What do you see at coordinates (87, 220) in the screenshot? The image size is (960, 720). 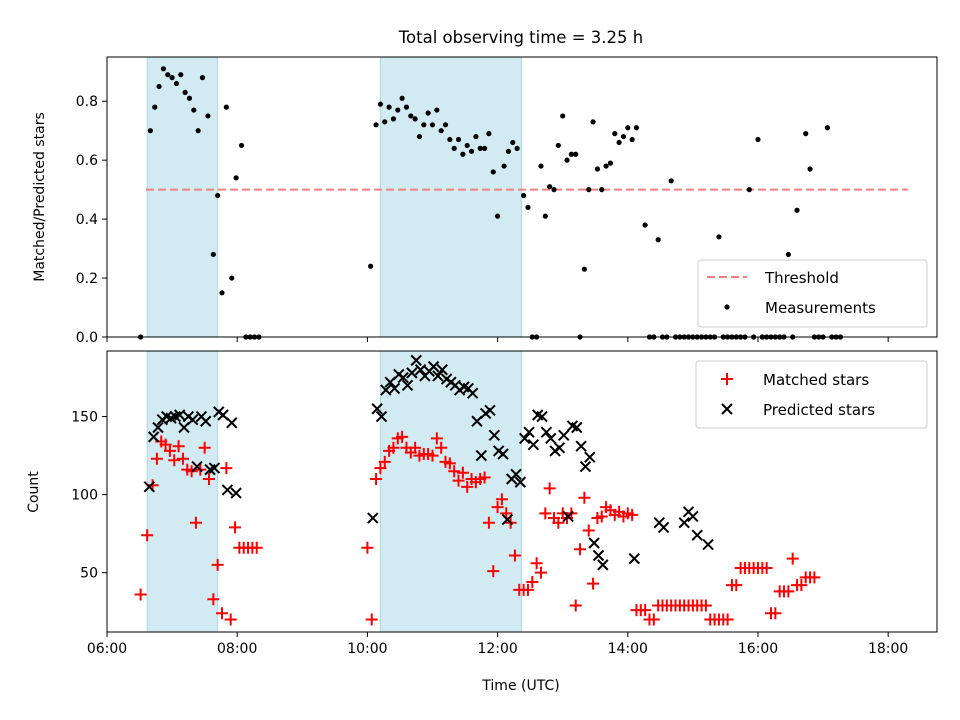 I see `top-y-tick-label: 0.4` at bounding box center [87, 220].